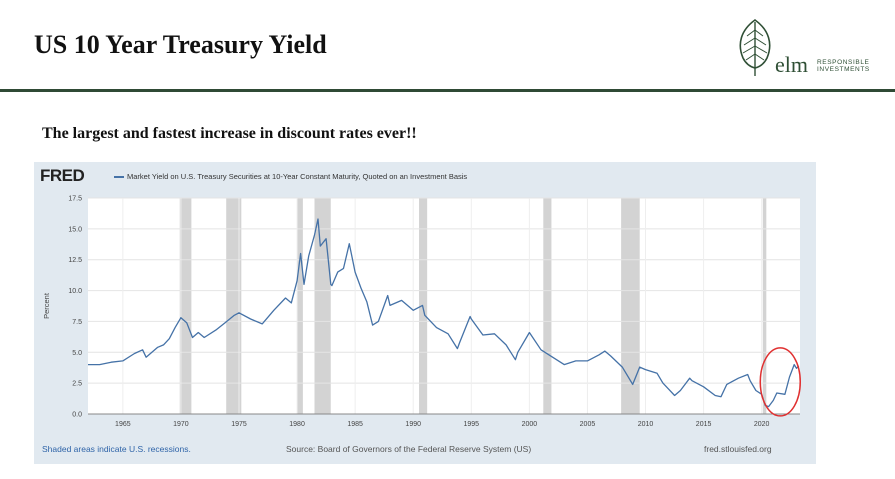  What do you see at coordinates (755, 47) in the screenshot?
I see `leaf-icon` at bounding box center [755, 47].